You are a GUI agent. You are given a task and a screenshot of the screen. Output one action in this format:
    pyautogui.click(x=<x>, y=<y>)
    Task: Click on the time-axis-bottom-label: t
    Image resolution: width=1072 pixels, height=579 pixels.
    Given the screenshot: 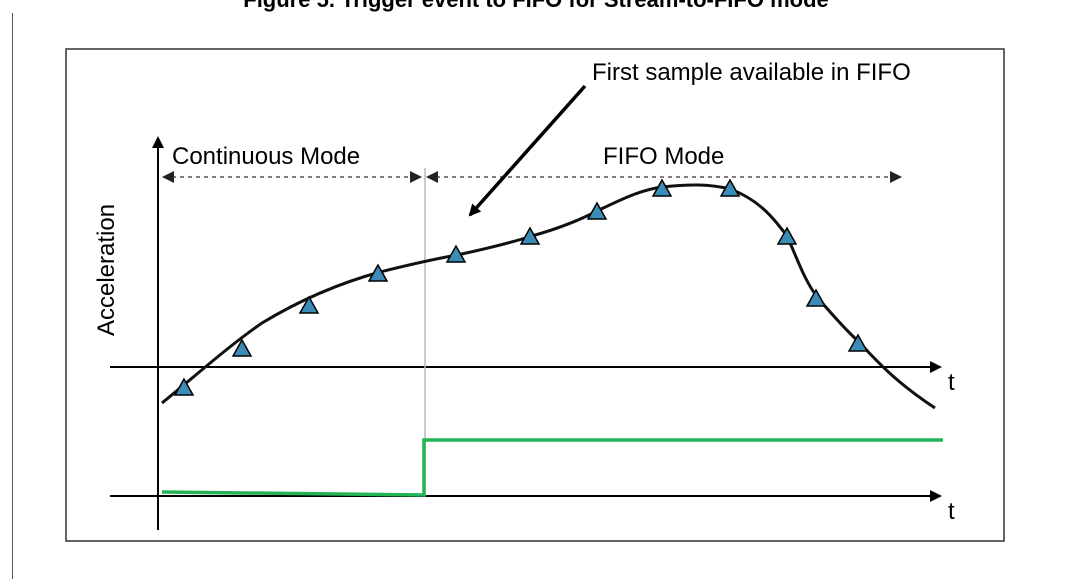 What is the action you would take?
    pyautogui.click(x=951, y=511)
    